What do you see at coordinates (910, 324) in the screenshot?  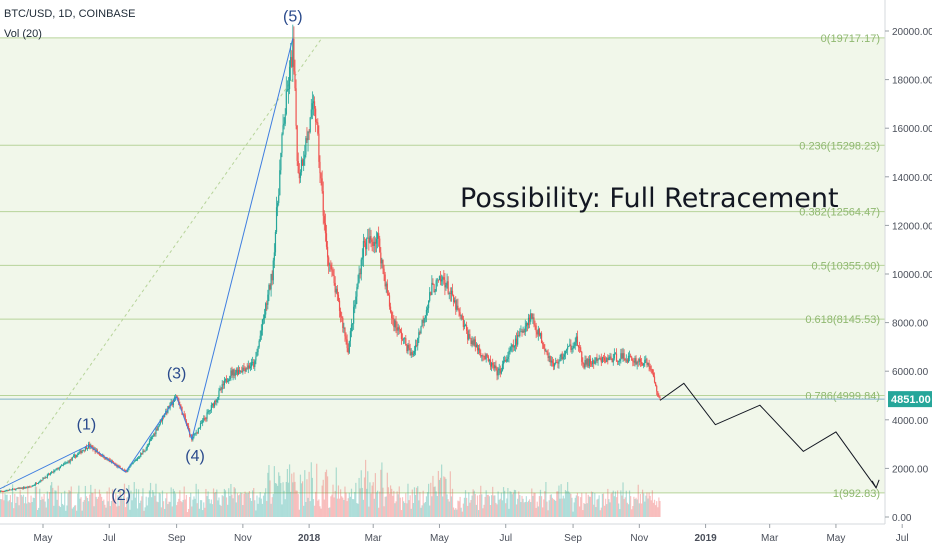 I see `y-tick-label: 8000.00` at bounding box center [910, 324].